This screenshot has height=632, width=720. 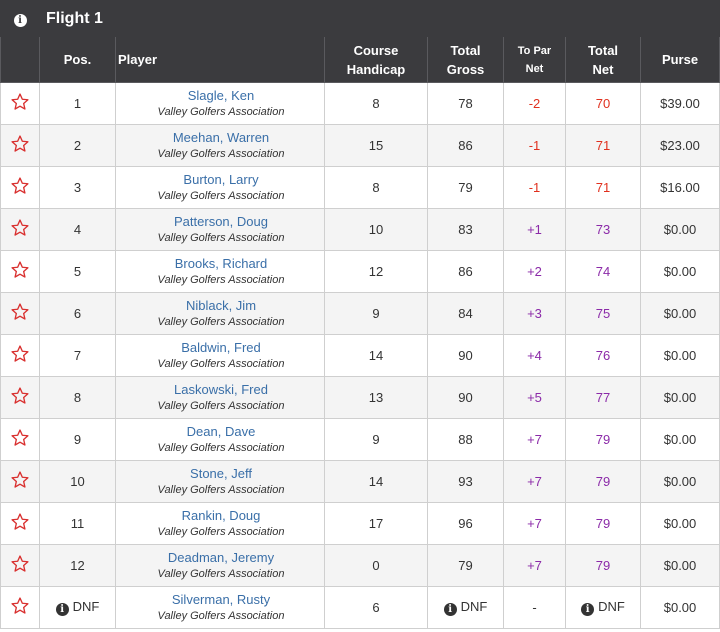 What do you see at coordinates (376, 355) in the screenshot?
I see `course-handicap-cell: 14` at bounding box center [376, 355].